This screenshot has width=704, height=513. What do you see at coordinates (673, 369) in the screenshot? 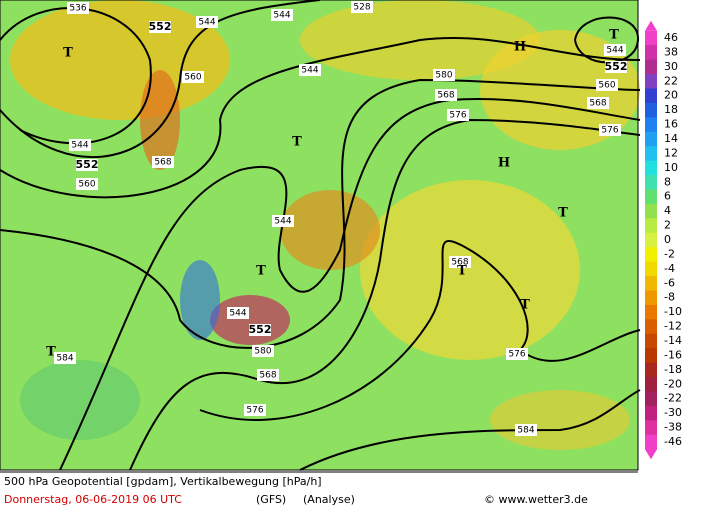
I see `legend-label: -18` at bounding box center [673, 369].